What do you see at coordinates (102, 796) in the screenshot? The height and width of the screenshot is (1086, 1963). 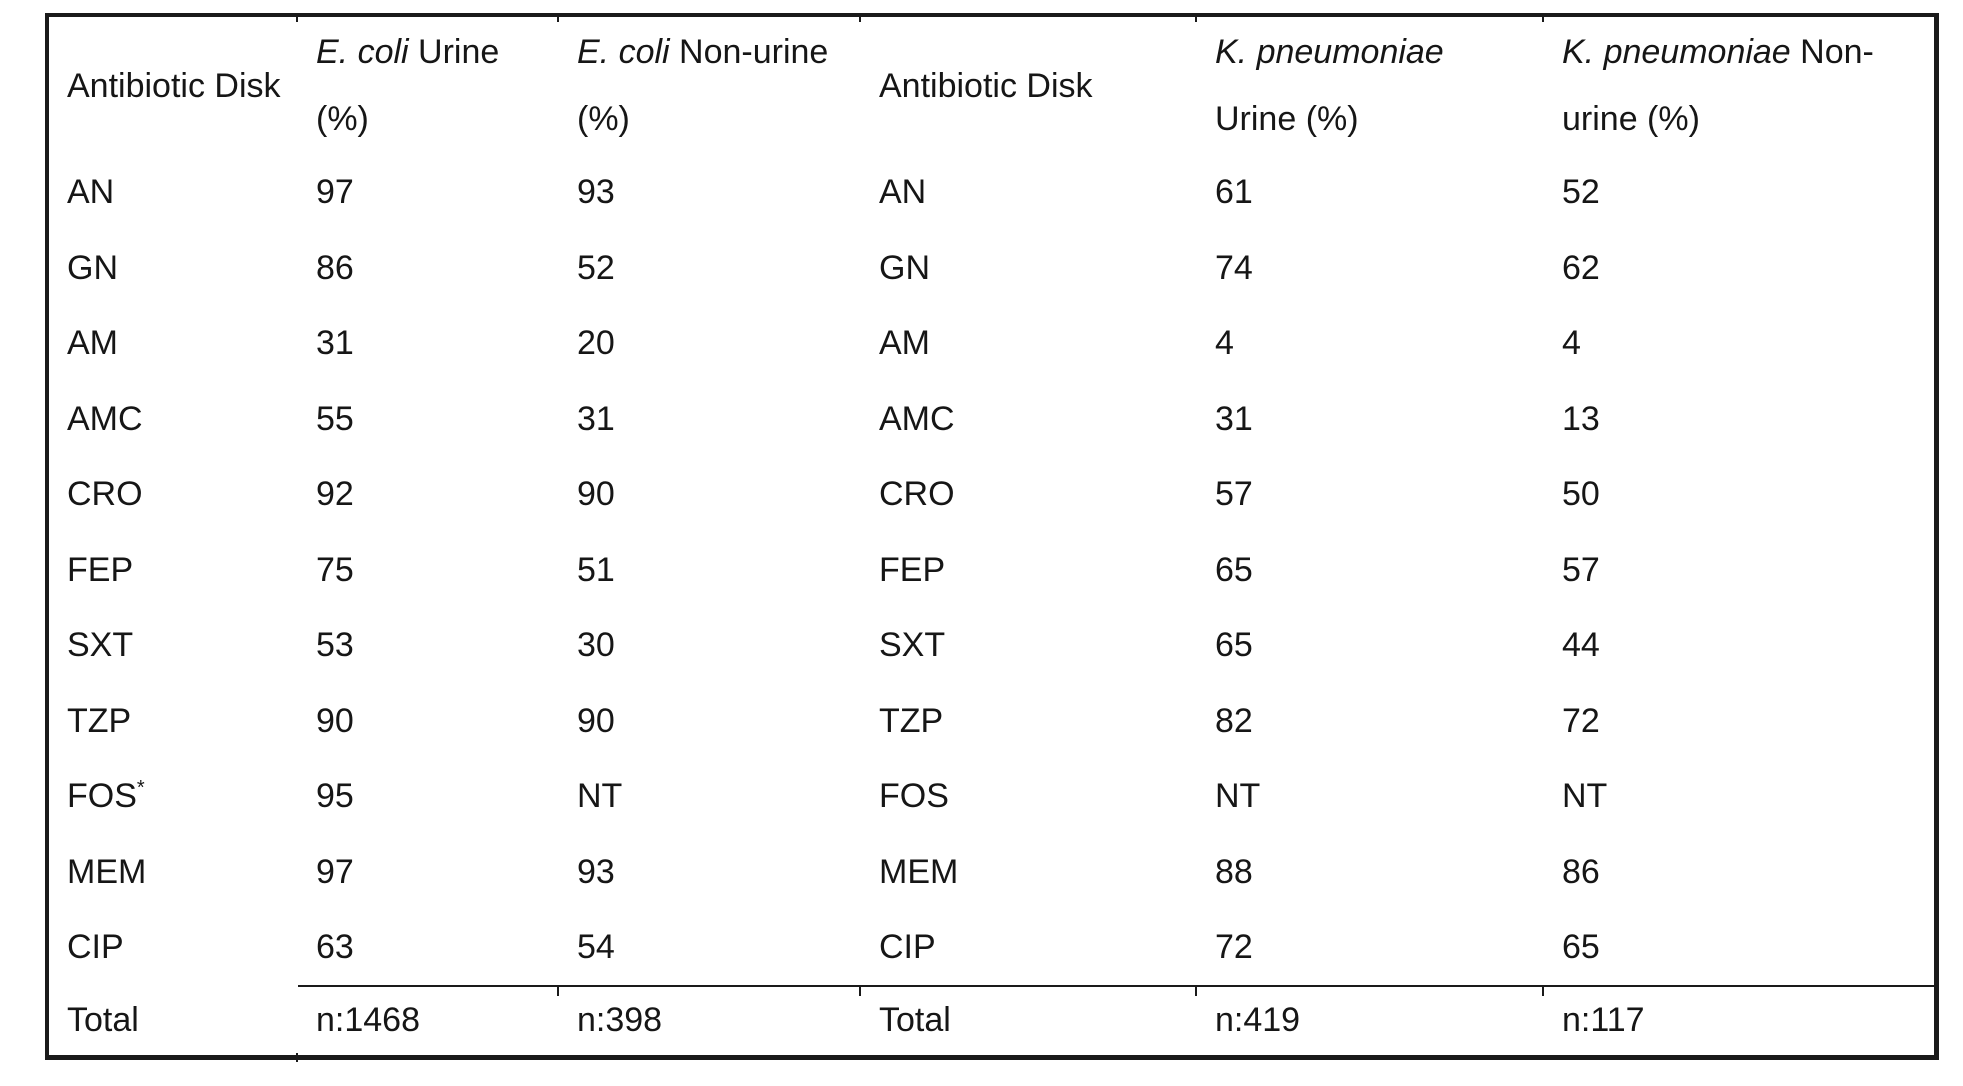 I see `disk-code: FOS` at bounding box center [102, 796].